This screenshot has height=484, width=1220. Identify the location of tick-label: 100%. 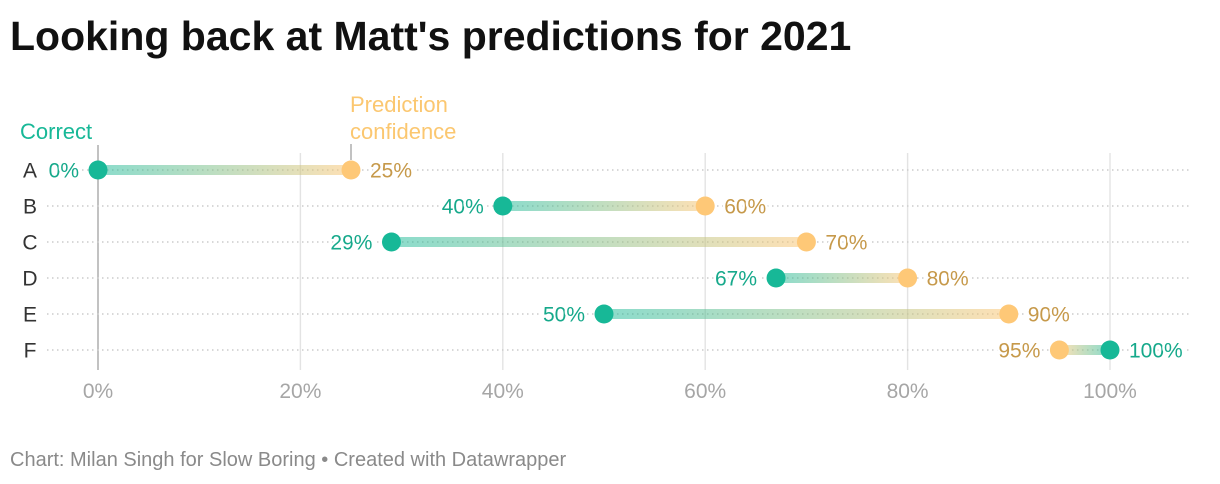
(1110, 391).